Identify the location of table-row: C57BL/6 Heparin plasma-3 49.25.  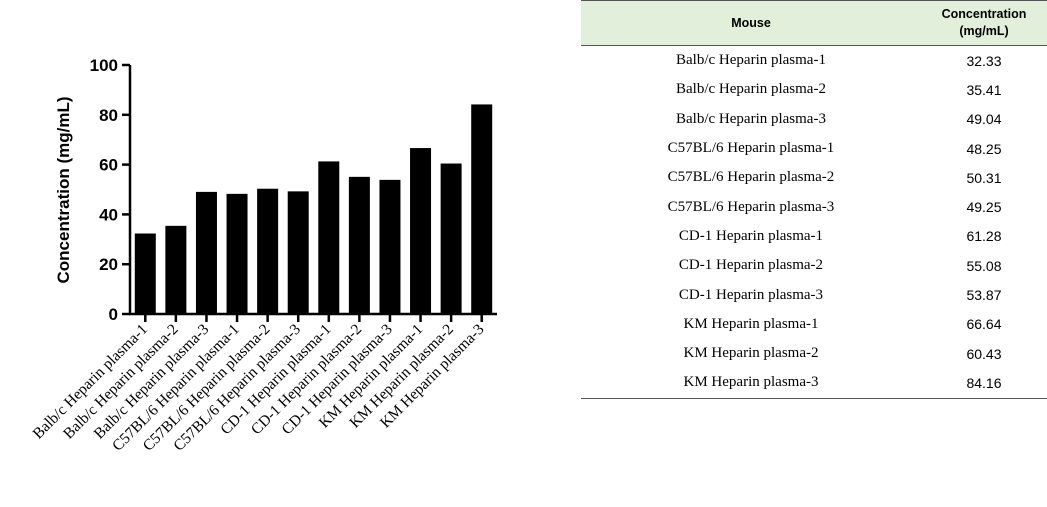
(814, 206).